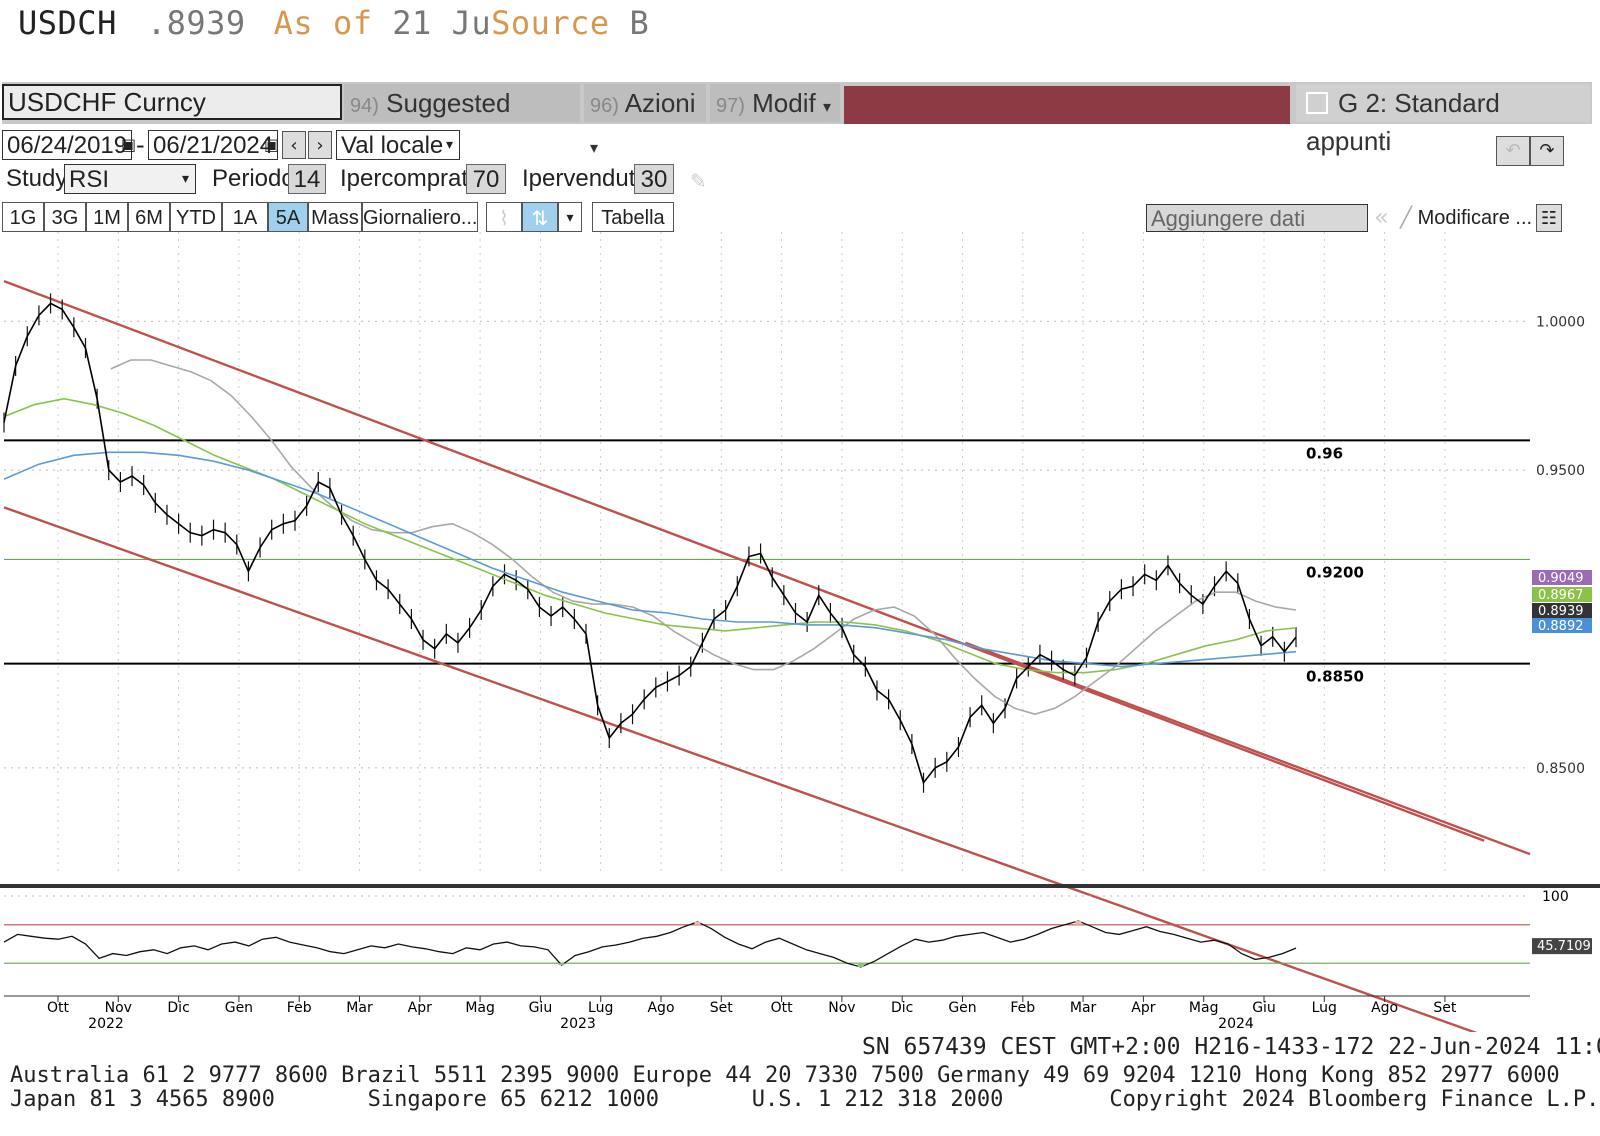  Describe the element at coordinates (1561, 611) in the screenshot. I see `price-tag-label: 0.8939` at that location.